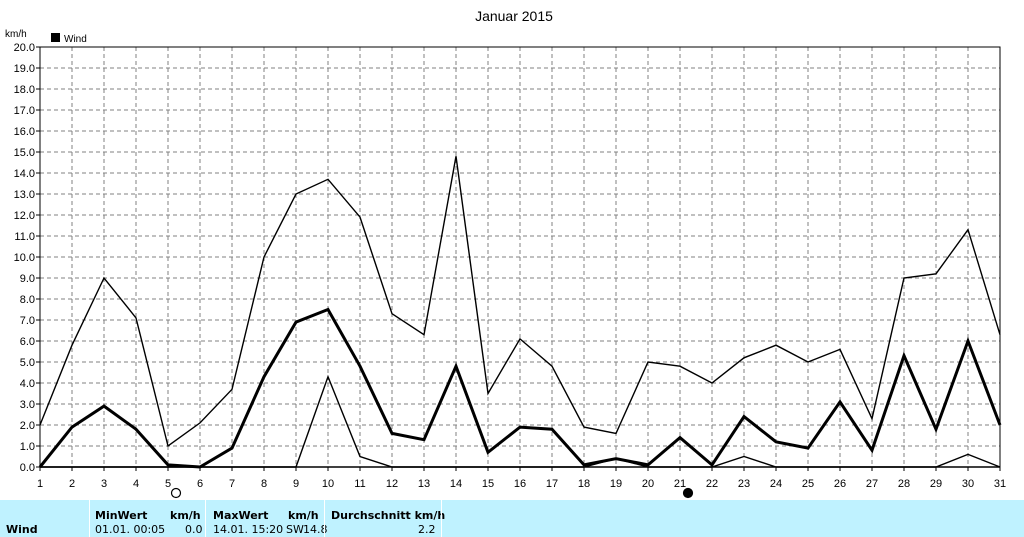 This screenshot has height=537, width=1024. Describe the element at coordinates (200, 484) in the screenshot. I see `x-tick-label: 6` at that location.